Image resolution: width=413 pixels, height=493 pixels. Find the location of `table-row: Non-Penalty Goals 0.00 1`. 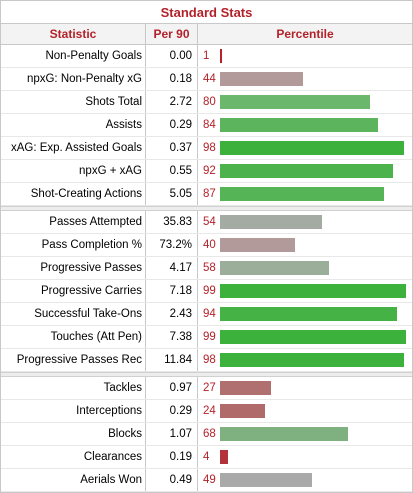

table-row: Non-Penalty Goals 0.00 1 is located at coordinates (206, 56).